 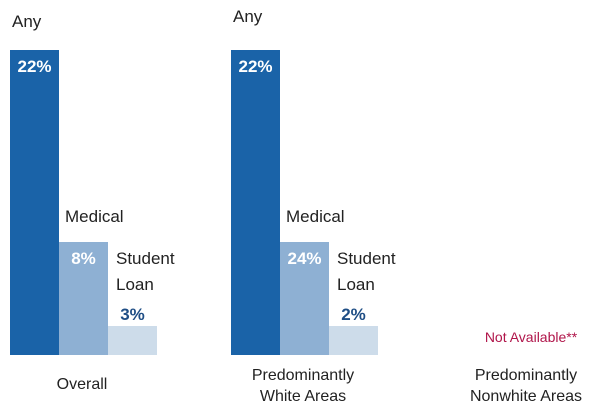 I want to click on category-label-student-loan-0: Student, so click(x=145, y=258).